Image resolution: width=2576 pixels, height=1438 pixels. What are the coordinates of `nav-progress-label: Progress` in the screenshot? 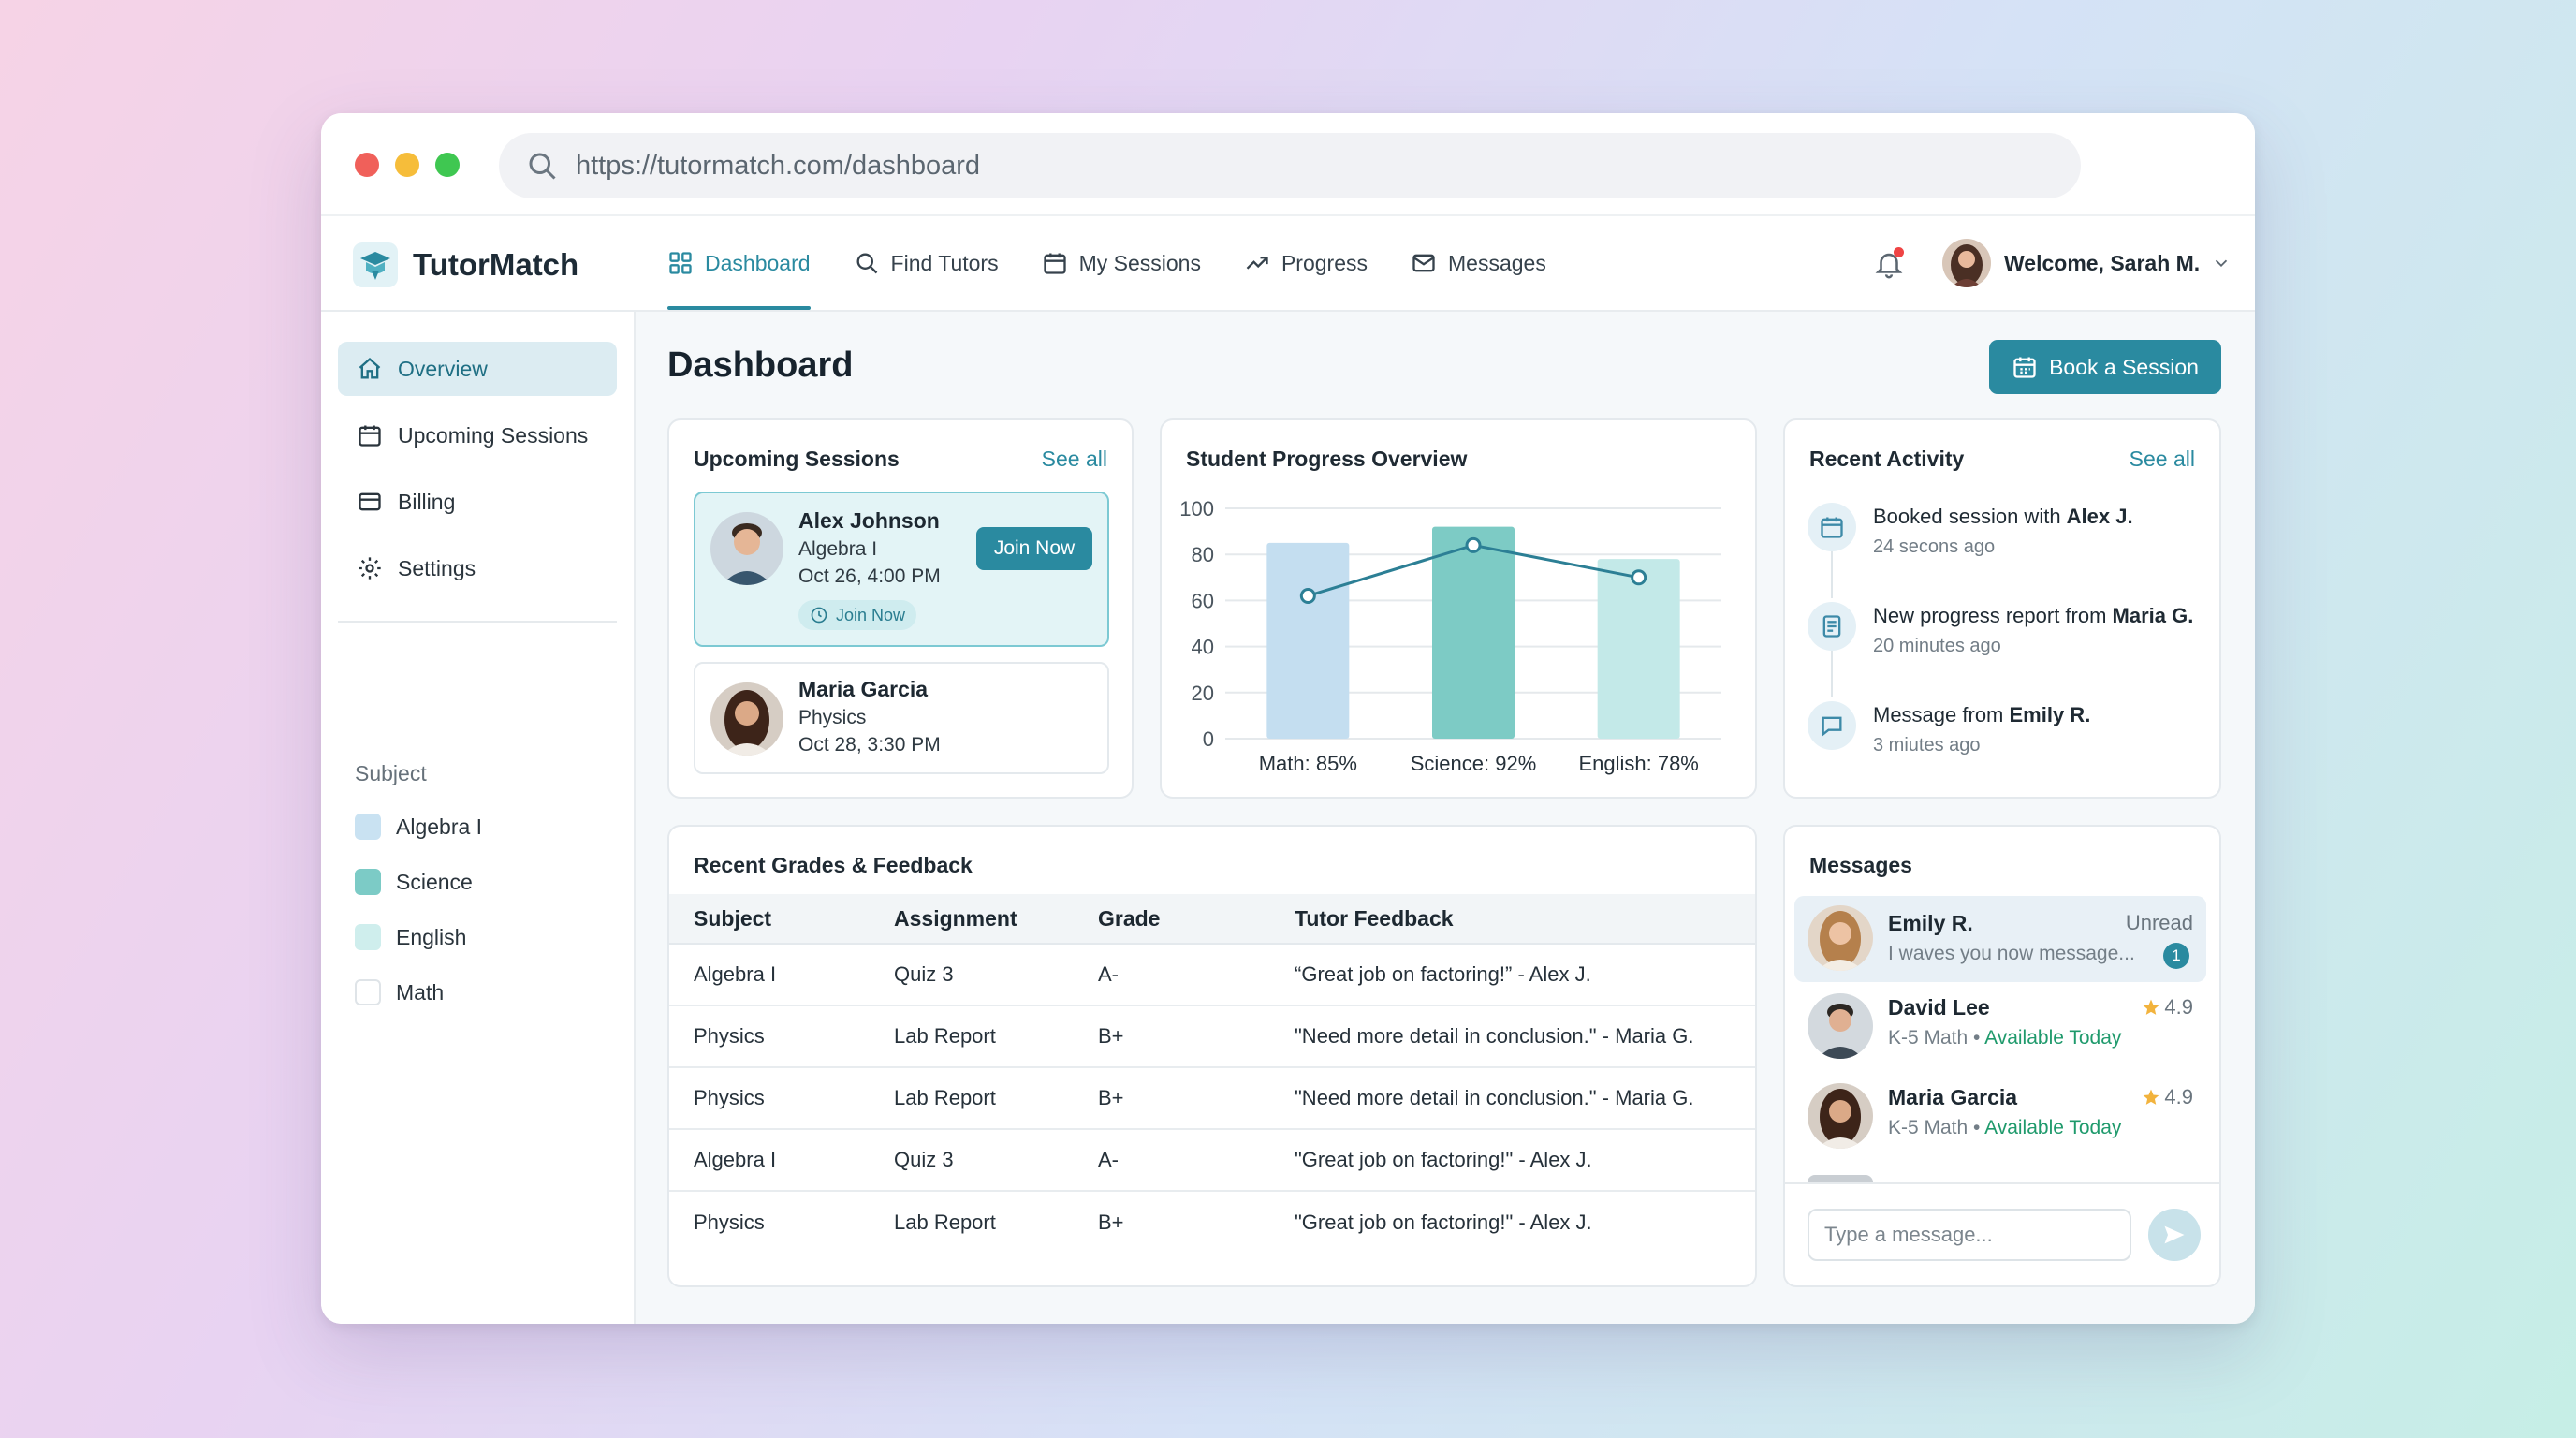 It's located at (1324, 262).